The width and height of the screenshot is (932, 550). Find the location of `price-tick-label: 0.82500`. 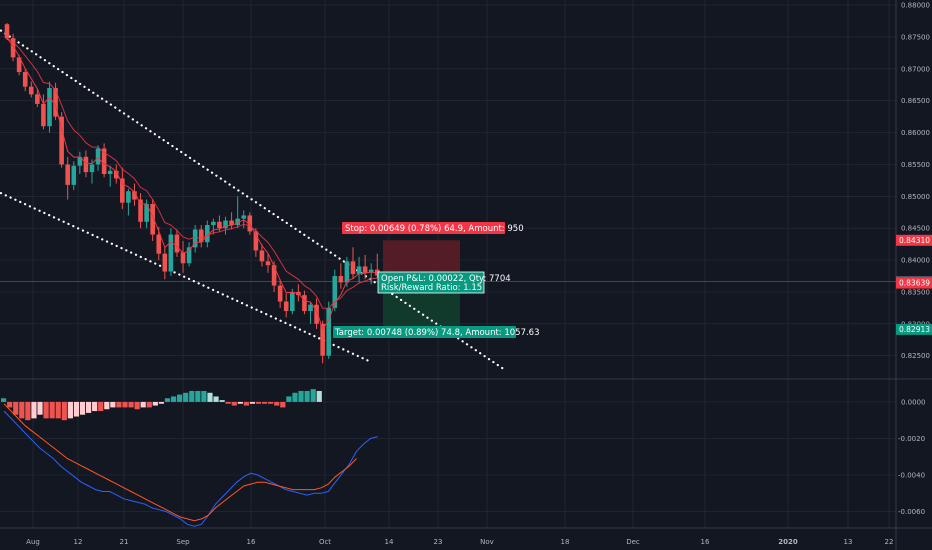

price-tick-label: 0.82500 is located at coordinates (915, 356).